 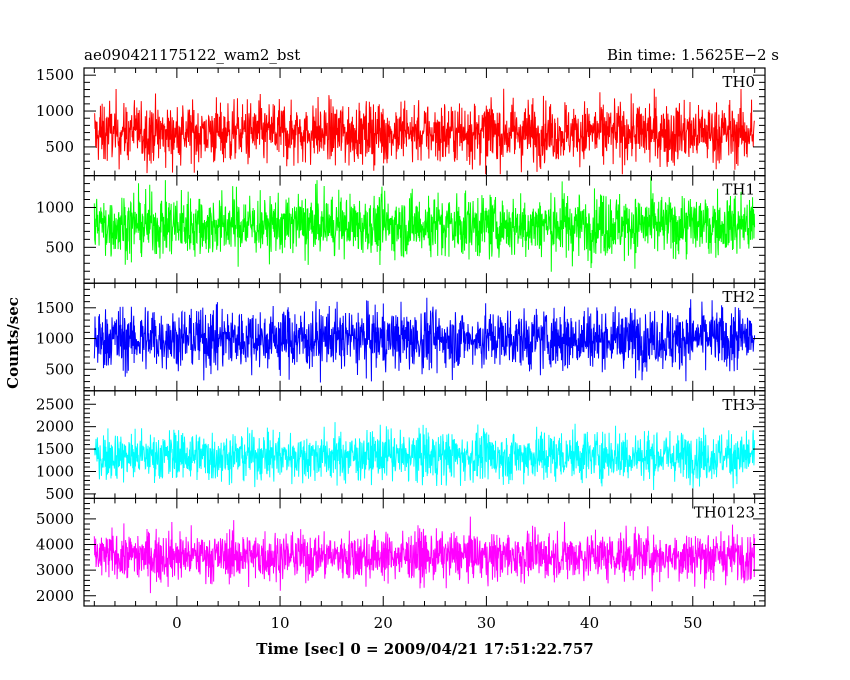 I want to click on series-line-th3, so click(x=424, y=456).